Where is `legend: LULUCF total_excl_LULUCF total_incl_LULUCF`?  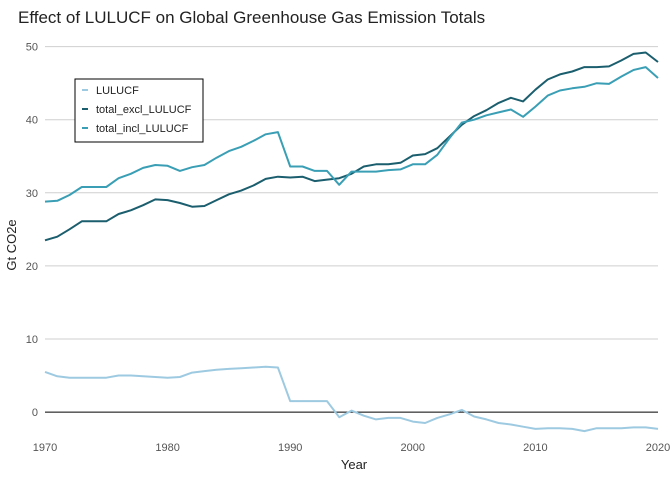
legend: LULUCF total_excl_LULUCF total_incl_LULUCF is located at coordinates (139, 110).